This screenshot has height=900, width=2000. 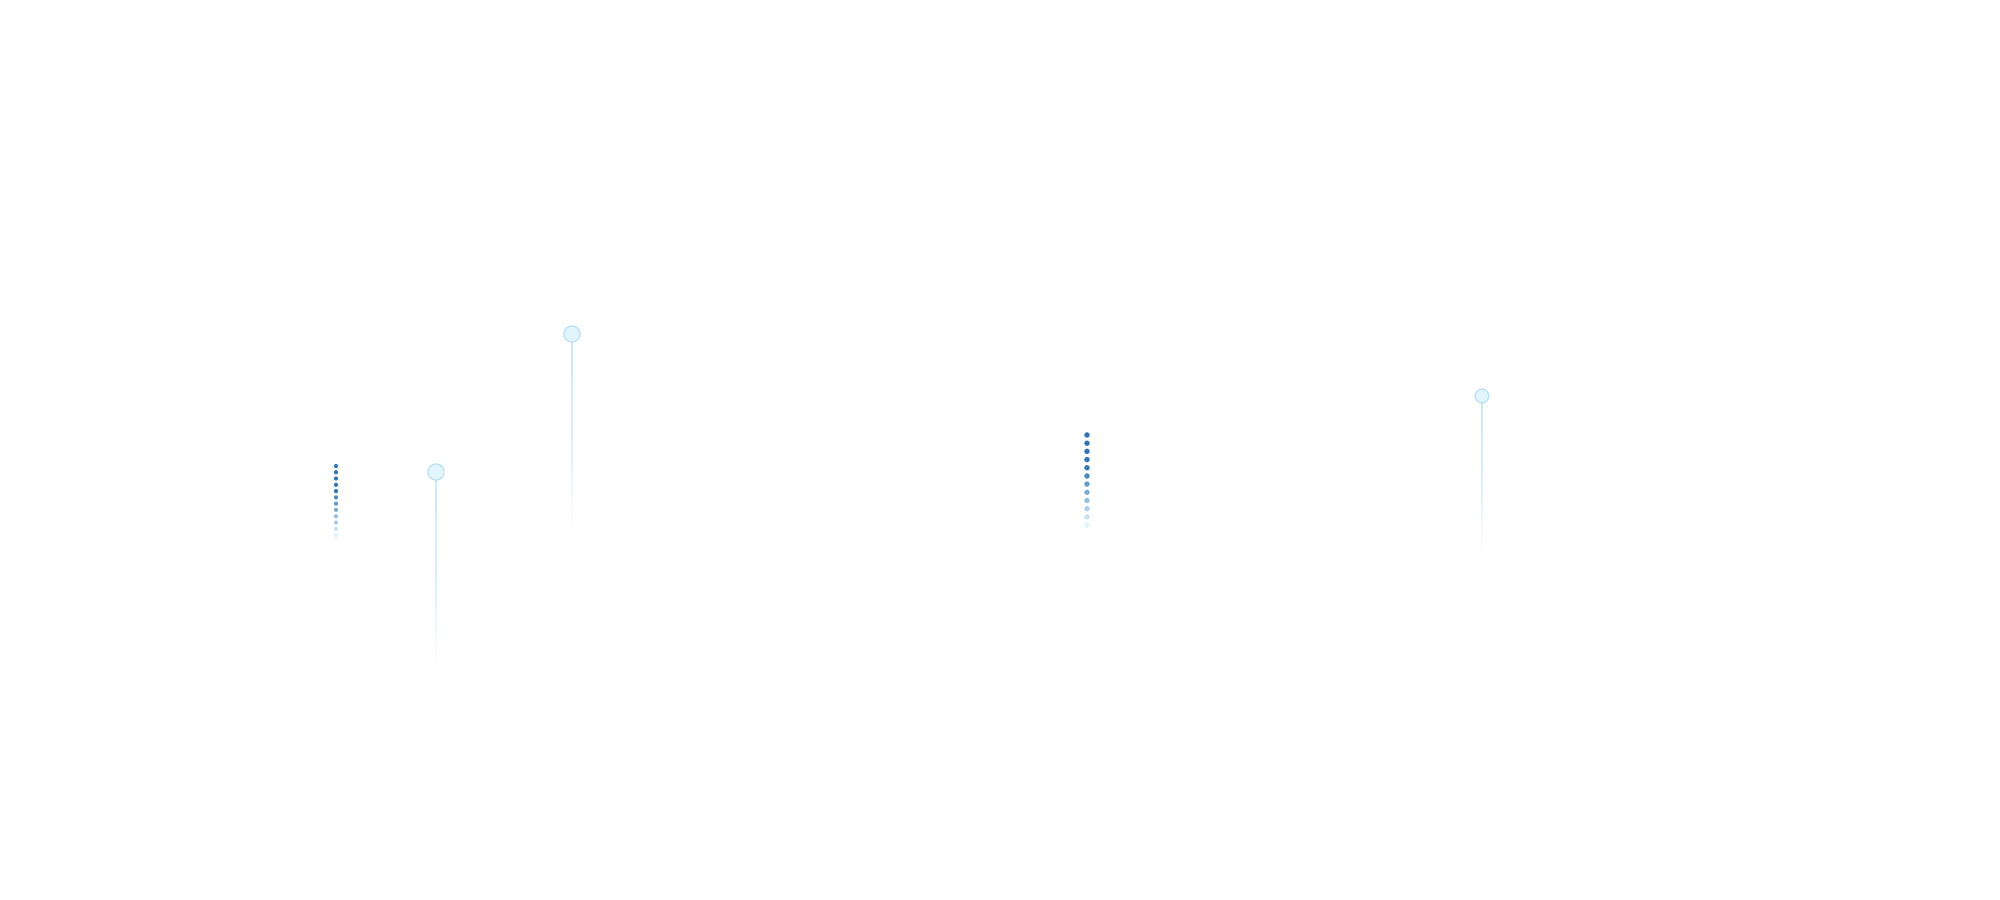 What do you see at coordinates (572, 444) in the screenshot?
I see `pin-left-high-line` at bounding box center [572, 444].